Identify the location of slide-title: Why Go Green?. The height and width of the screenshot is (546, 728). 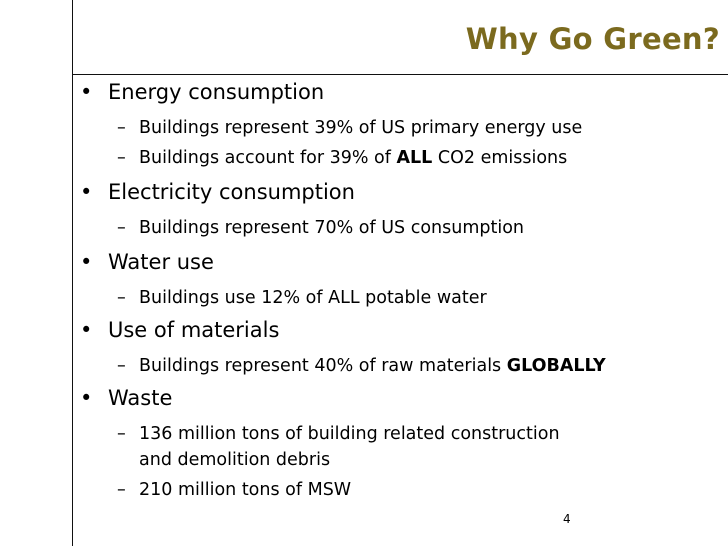
(592, 39).